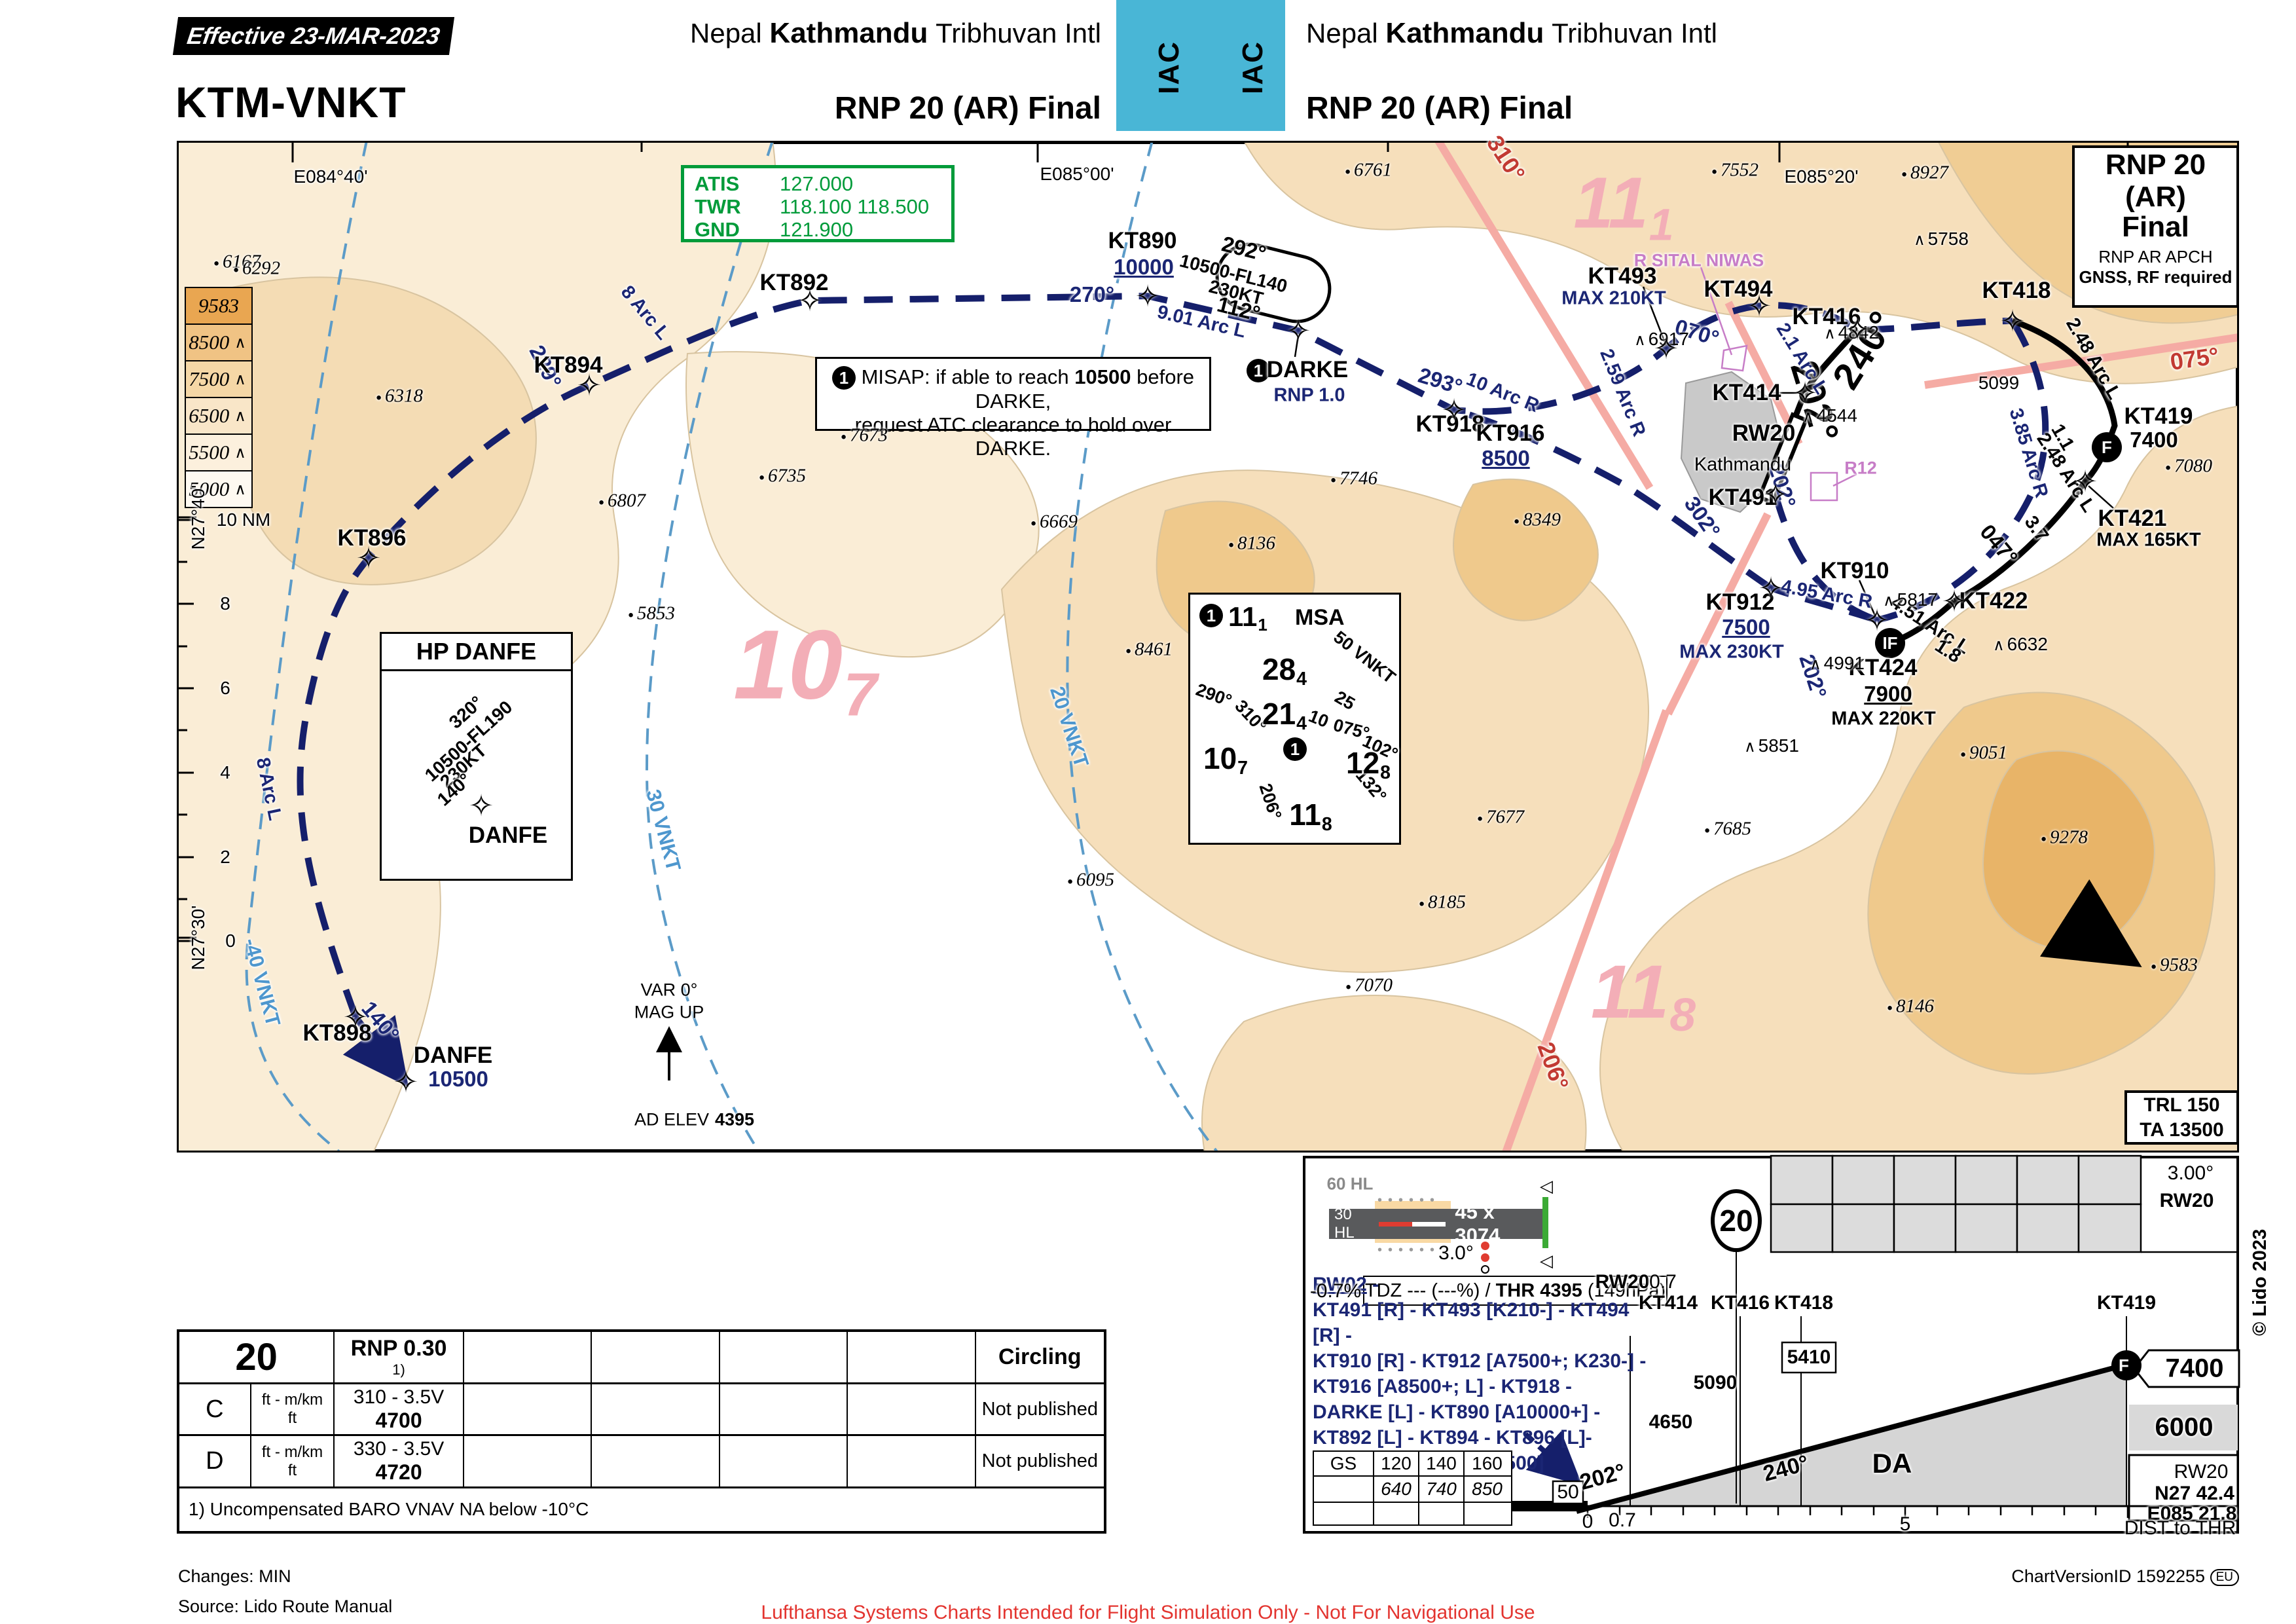  What do you see at coordinates (2181, 1105) in the screenshot?
I see `trl-value: TRL 150` at bounding box center [2181, 1105].